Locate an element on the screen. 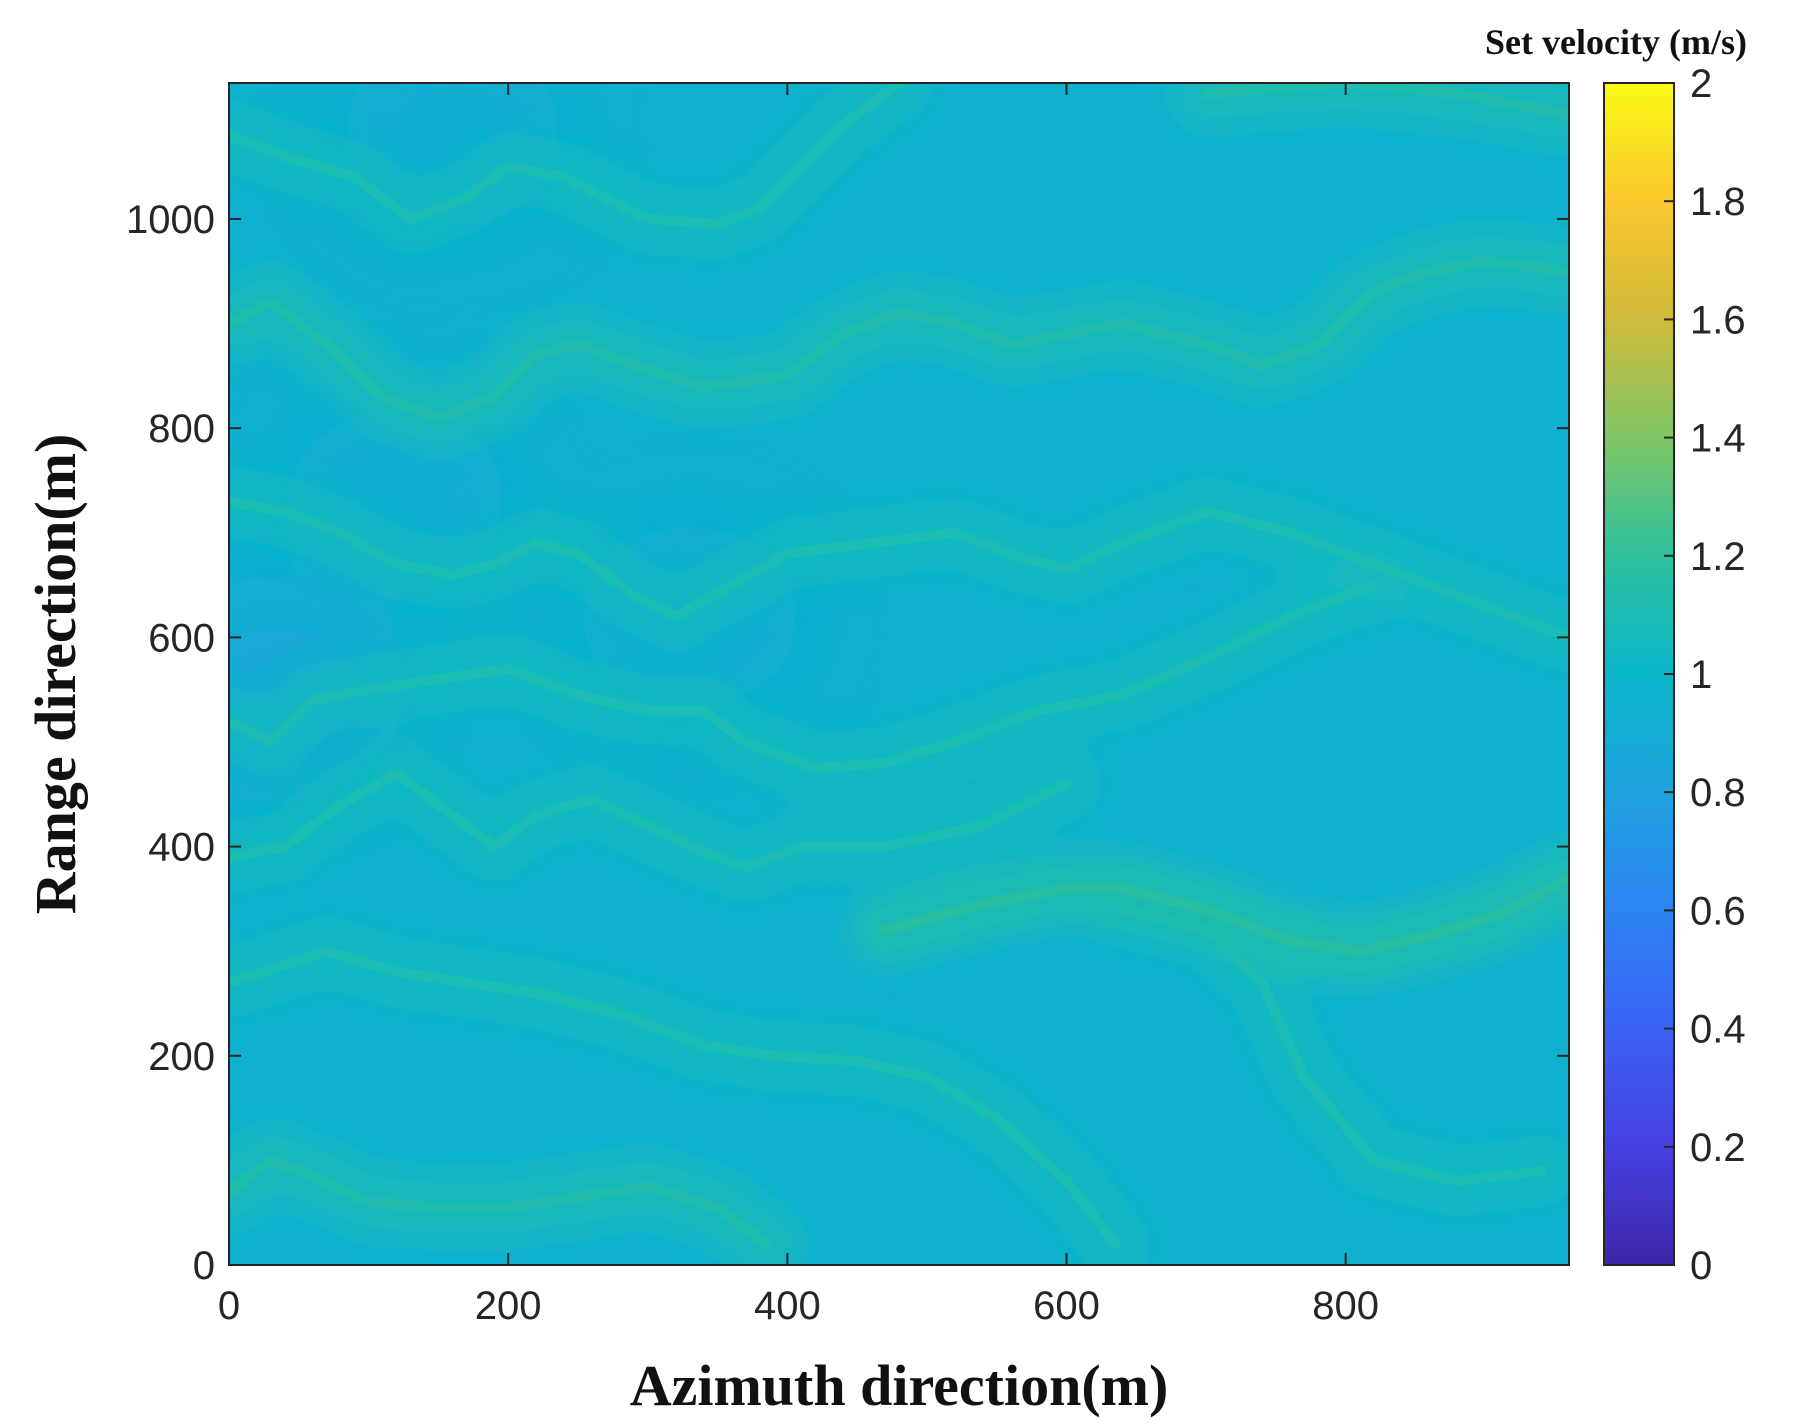 Image resolution: width=1820 pixels, height=1427 pixels. colorbar-tick-label: 0.8 is located at coordinates (1718, 793).